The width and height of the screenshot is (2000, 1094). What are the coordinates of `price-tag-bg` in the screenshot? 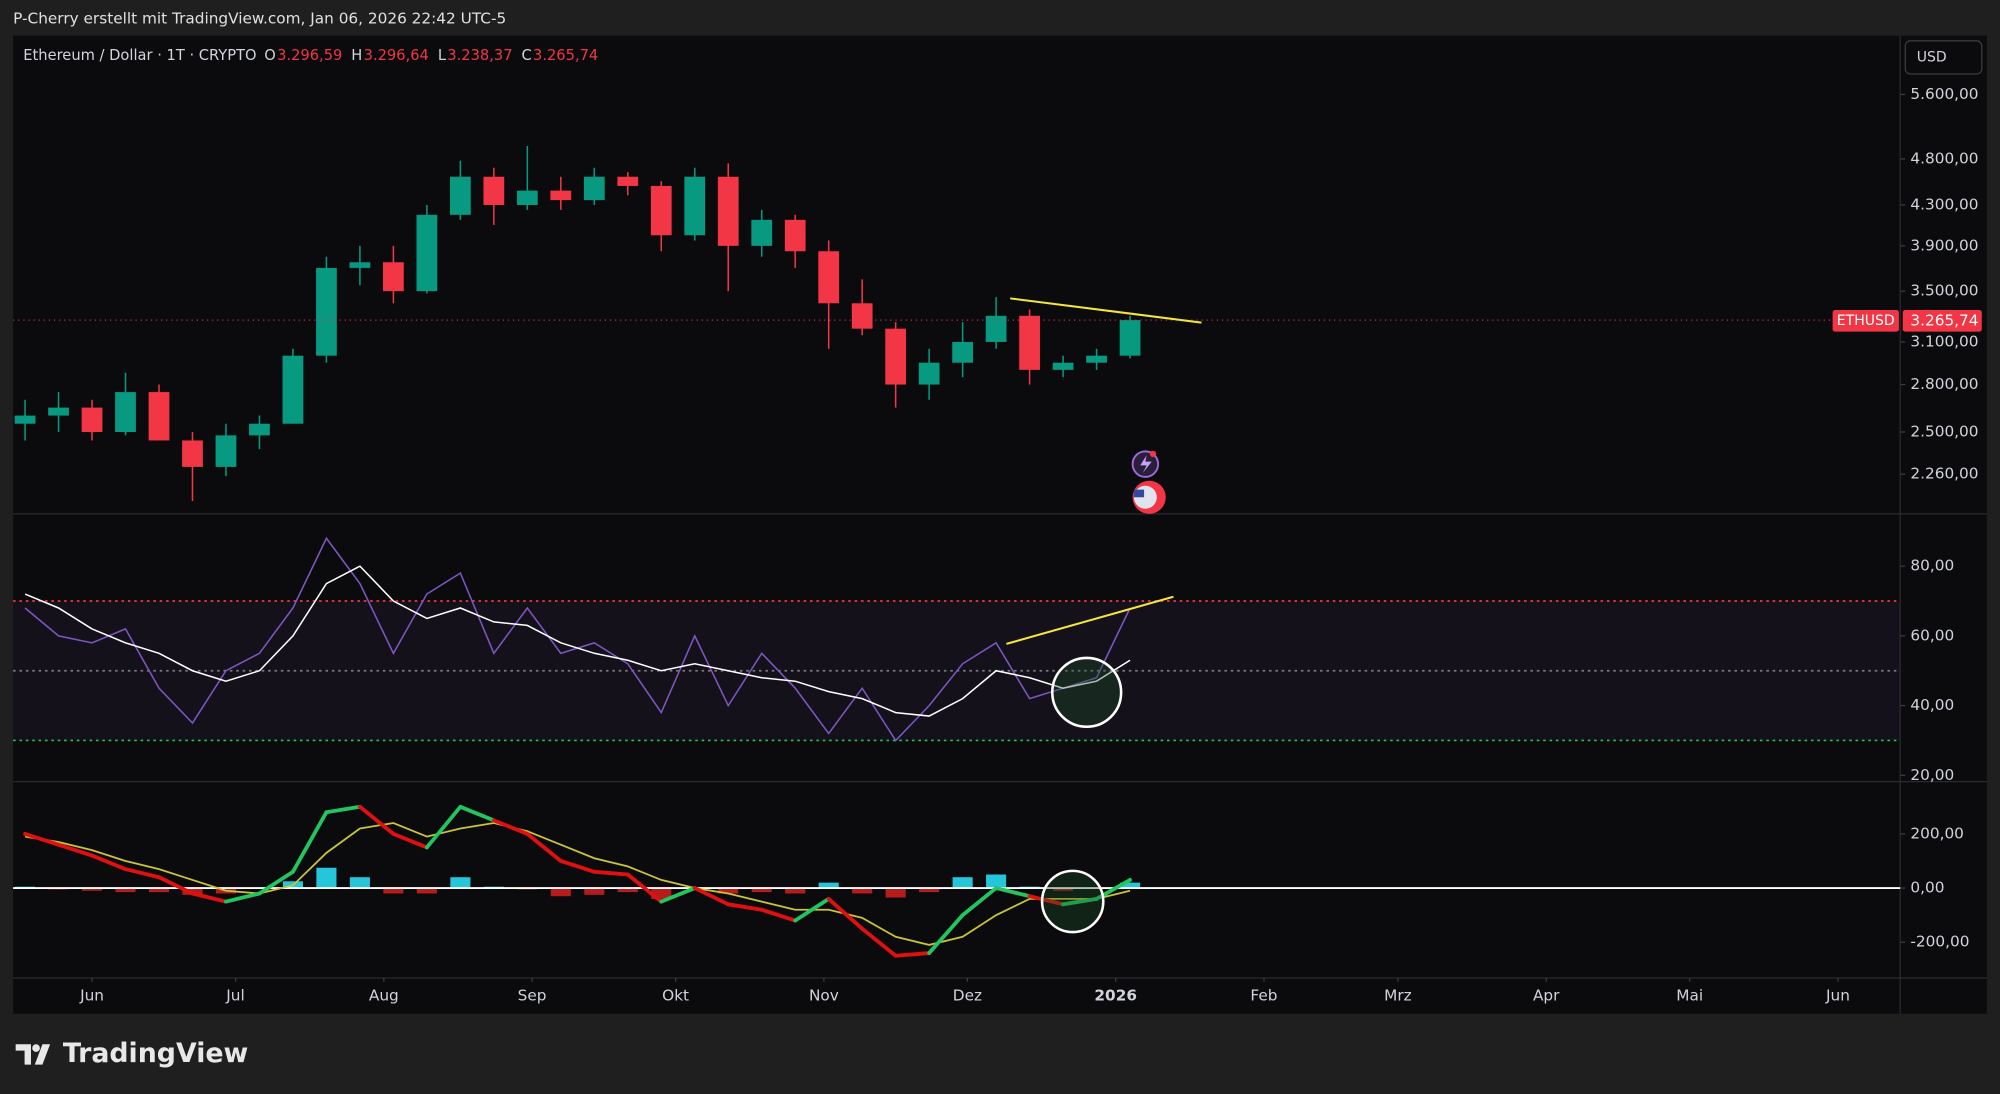 It's located at (1942, 320).